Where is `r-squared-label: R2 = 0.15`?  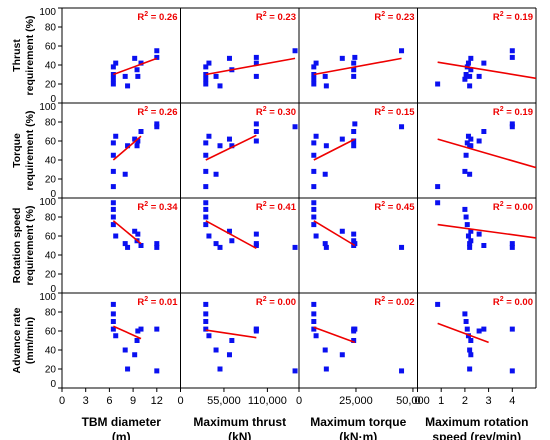 r-squared-label: R2 = 0.15 is located at coordinates (394, 112).